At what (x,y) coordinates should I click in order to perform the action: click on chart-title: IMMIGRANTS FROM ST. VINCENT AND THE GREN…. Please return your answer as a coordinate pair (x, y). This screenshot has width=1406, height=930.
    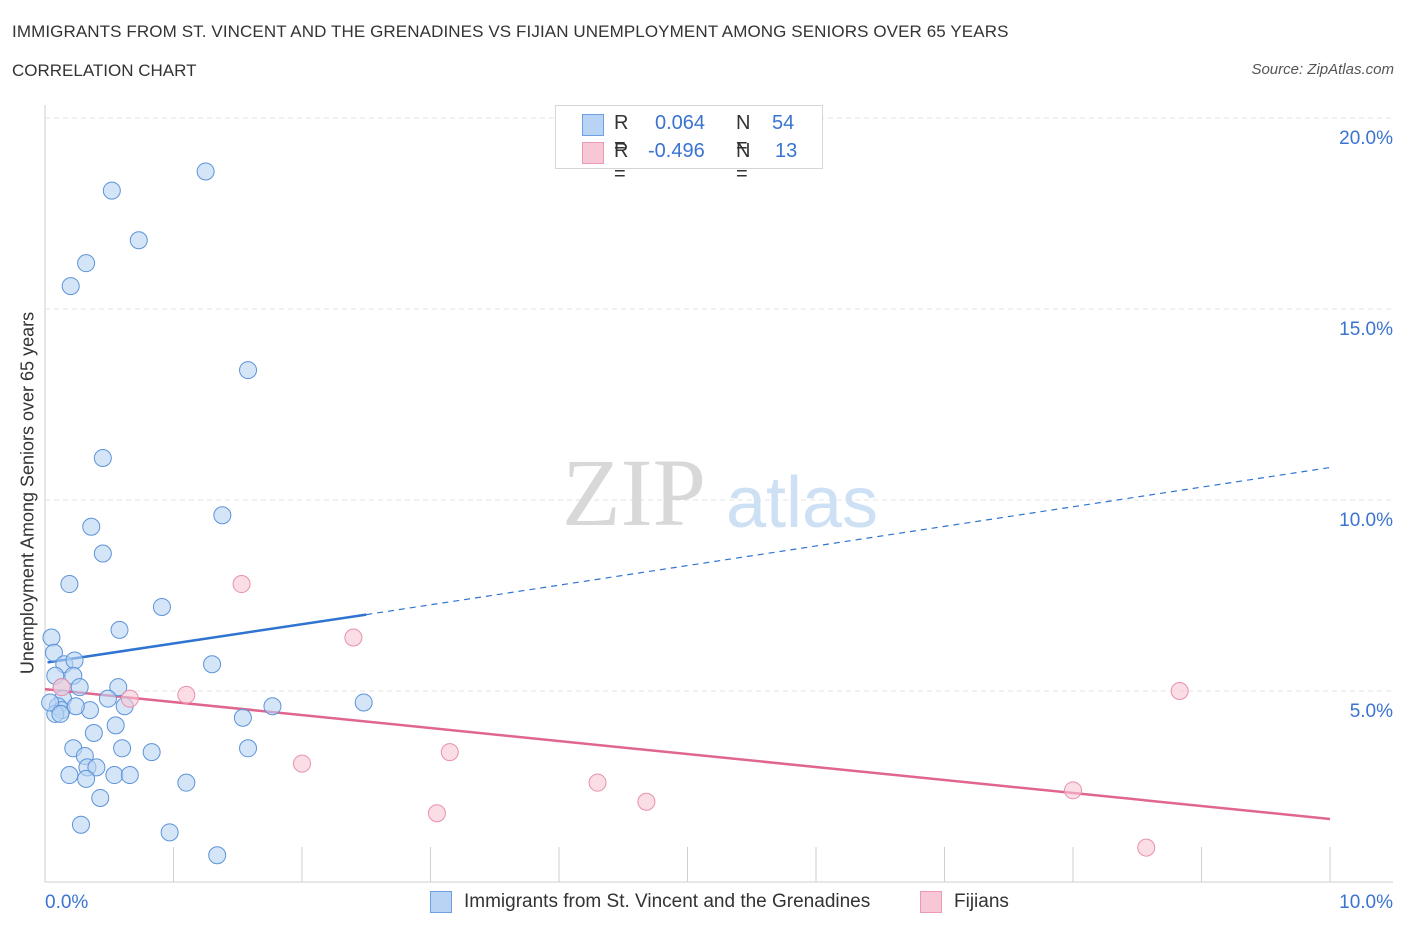
    Looking at the image, I should click on (510, 31).